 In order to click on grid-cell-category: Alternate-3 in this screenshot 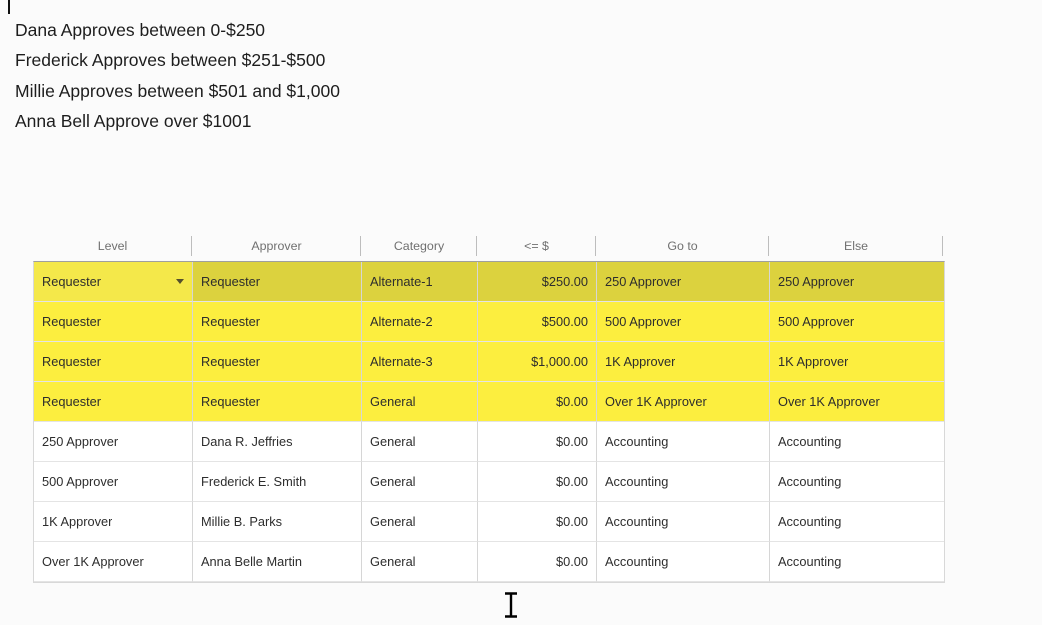, I will do `click(420, 362)`.